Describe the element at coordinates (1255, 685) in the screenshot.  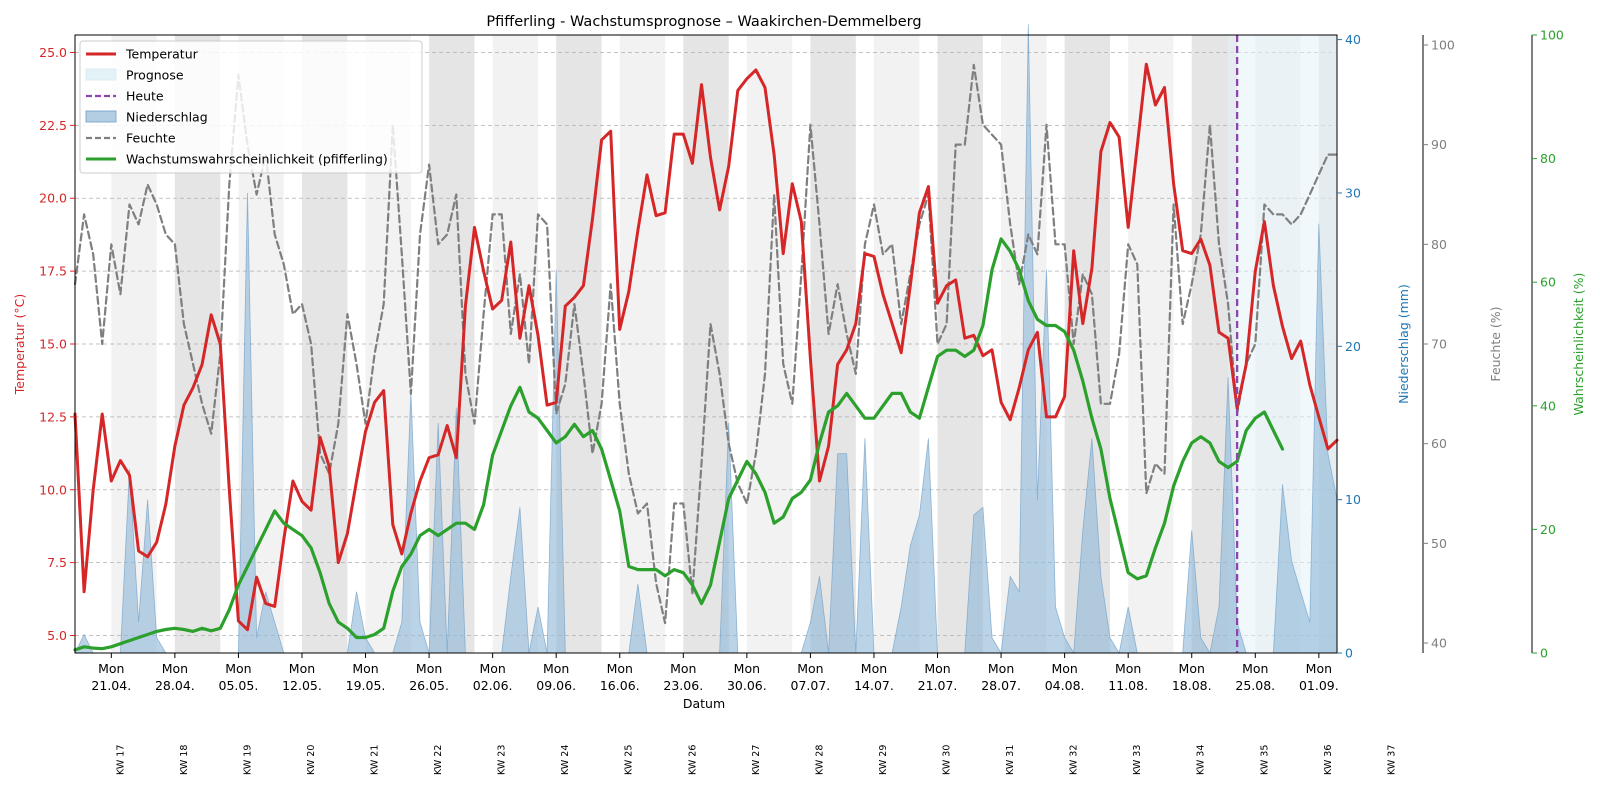
I see `x-tick-date: 25.08.` at that location.